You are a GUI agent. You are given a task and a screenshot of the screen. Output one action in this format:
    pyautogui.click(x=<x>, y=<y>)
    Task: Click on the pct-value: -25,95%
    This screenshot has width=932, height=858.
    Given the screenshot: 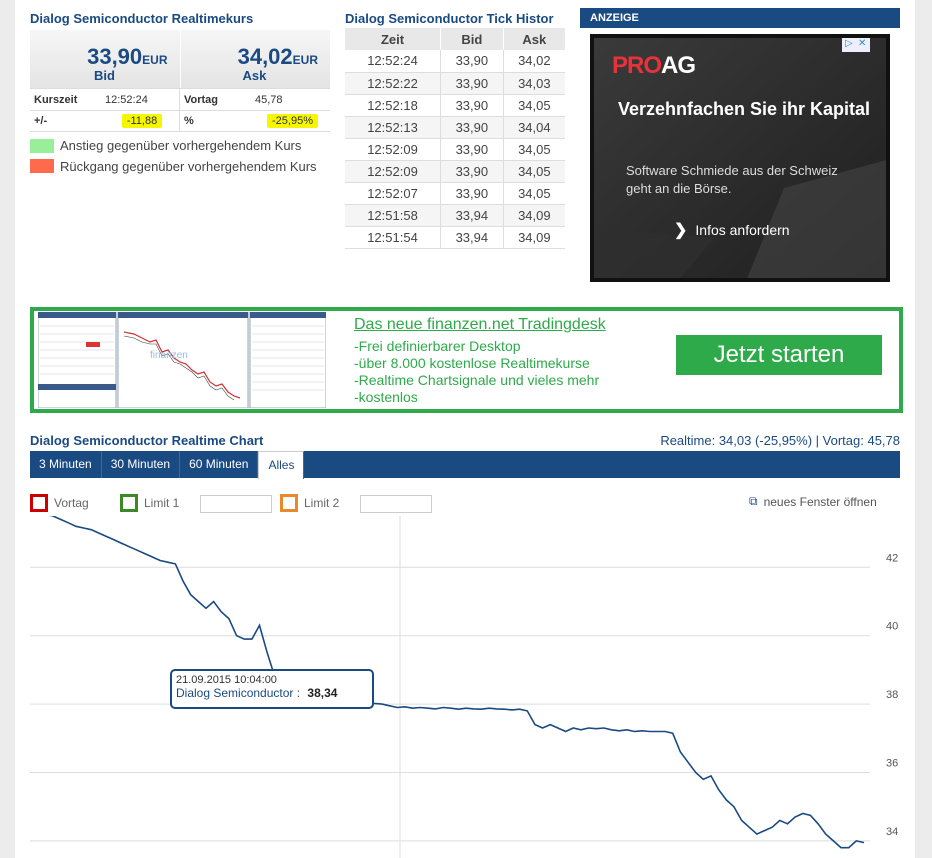 What is the action you would take?
    pyautogui.click(x=292, y=121)
    